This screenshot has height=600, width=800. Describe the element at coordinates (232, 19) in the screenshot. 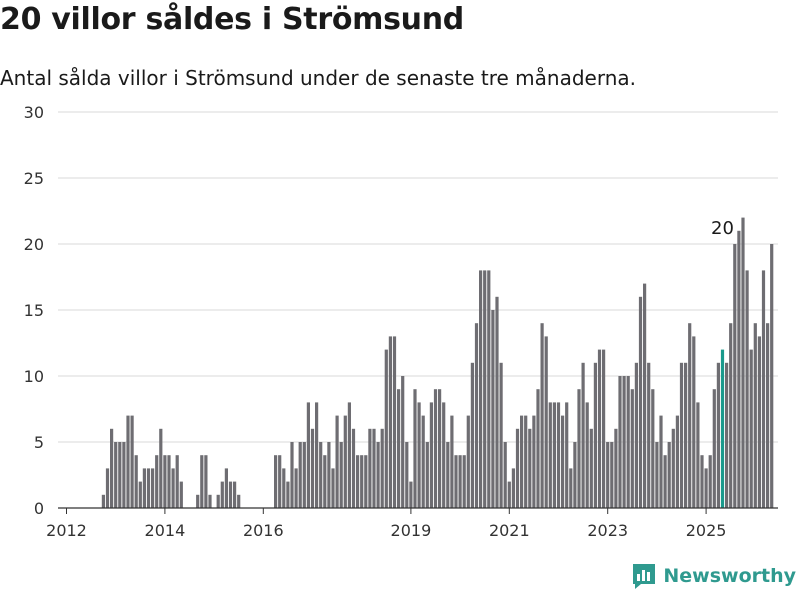

I see `chart-title: 20 villor såldes i Strömsund` at that location.